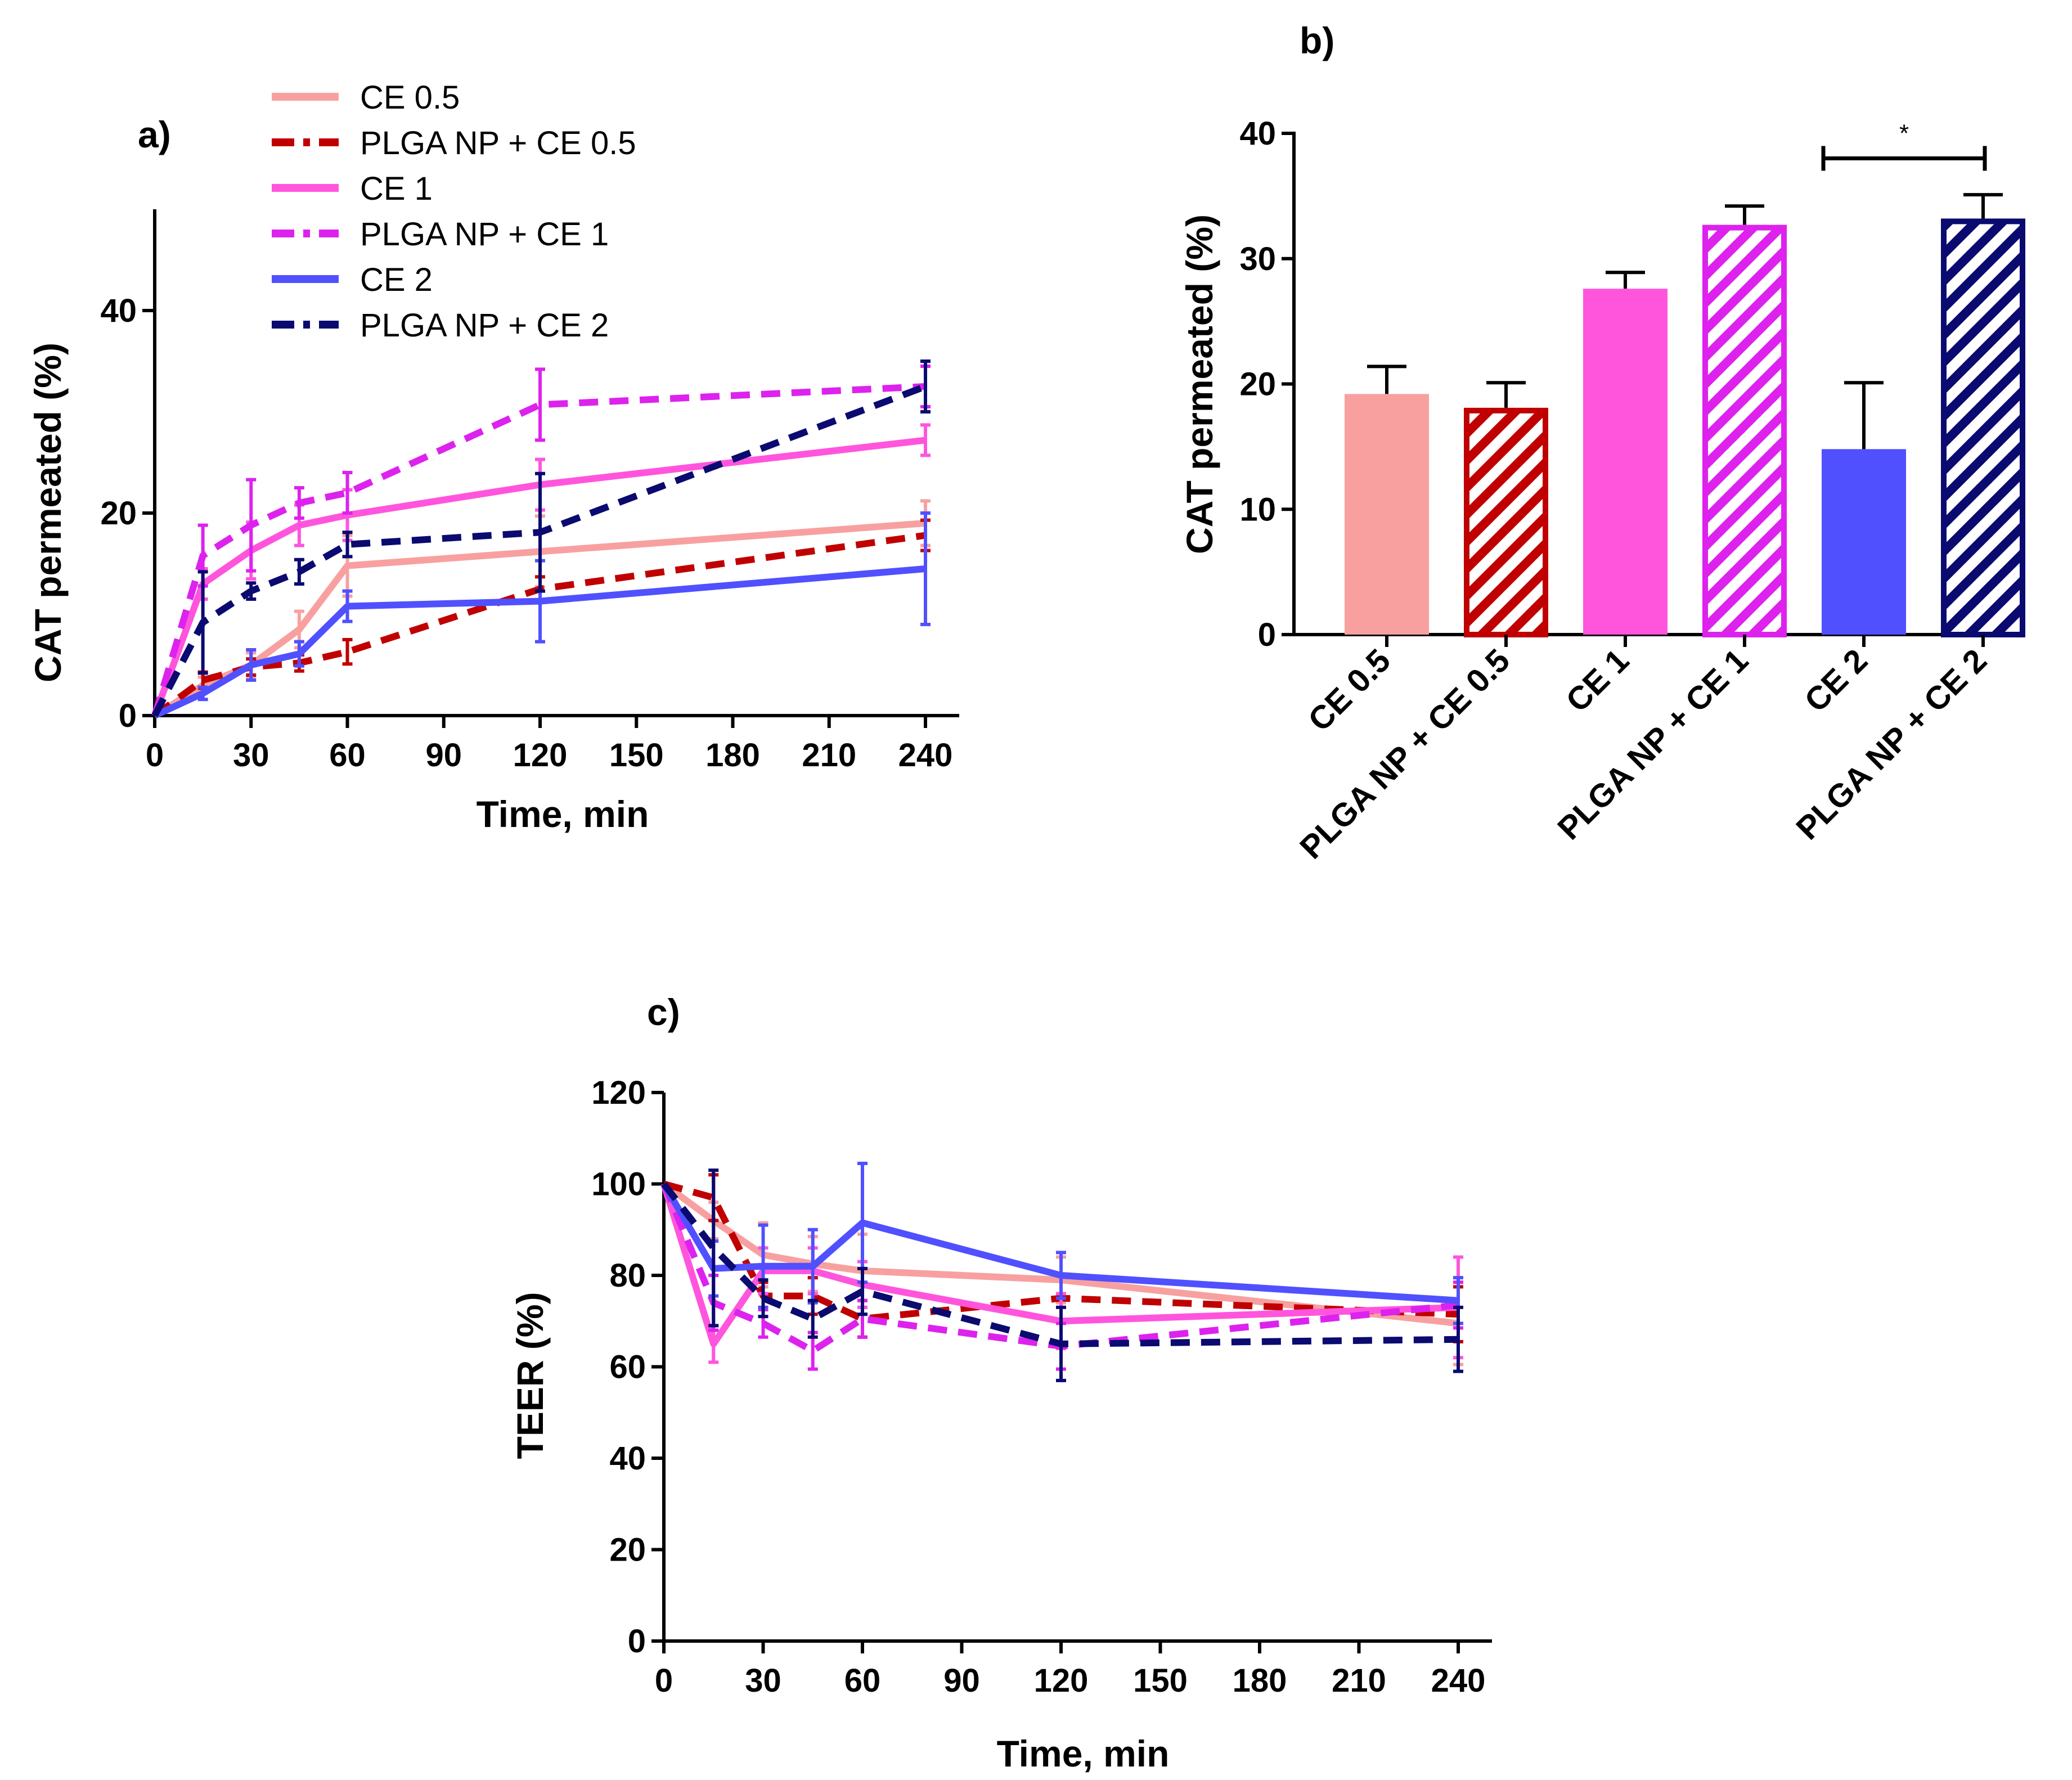  Describe the element at coordinates (347, 755) in the screenshot. I see `panel-a-x-tick-label: 60` at that location.